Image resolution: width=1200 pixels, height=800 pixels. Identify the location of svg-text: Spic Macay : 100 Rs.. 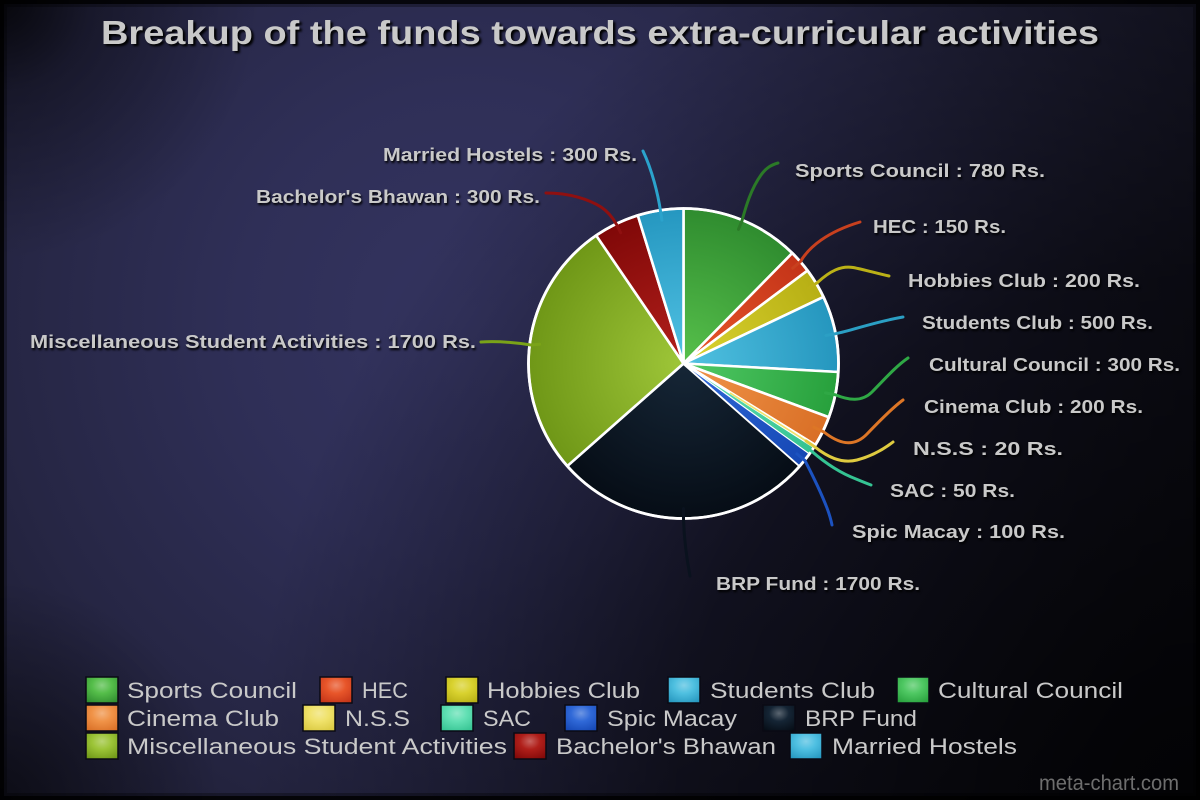
(958, 531).